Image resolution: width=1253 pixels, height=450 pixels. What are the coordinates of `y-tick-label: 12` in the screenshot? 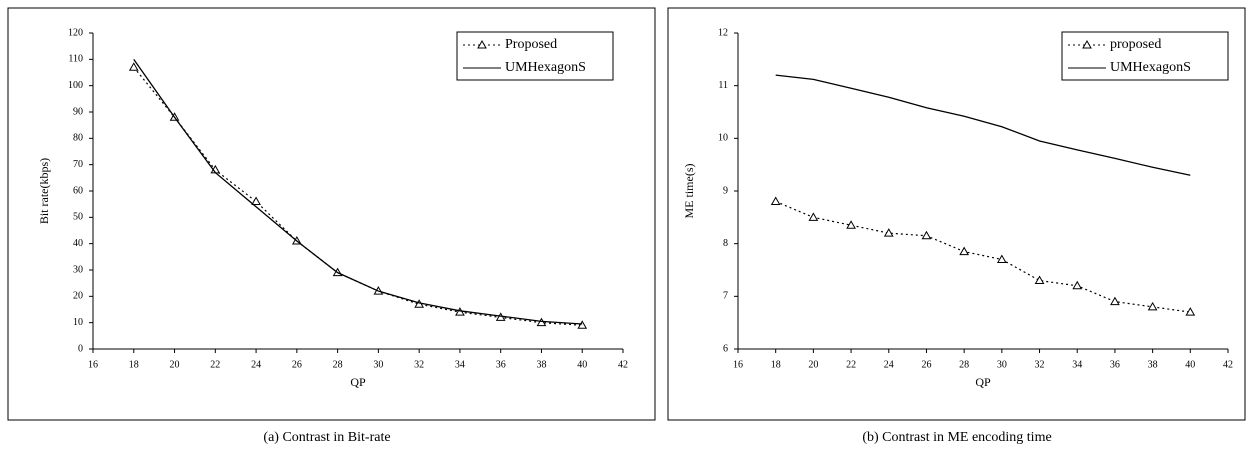 It's located at (723, 32).